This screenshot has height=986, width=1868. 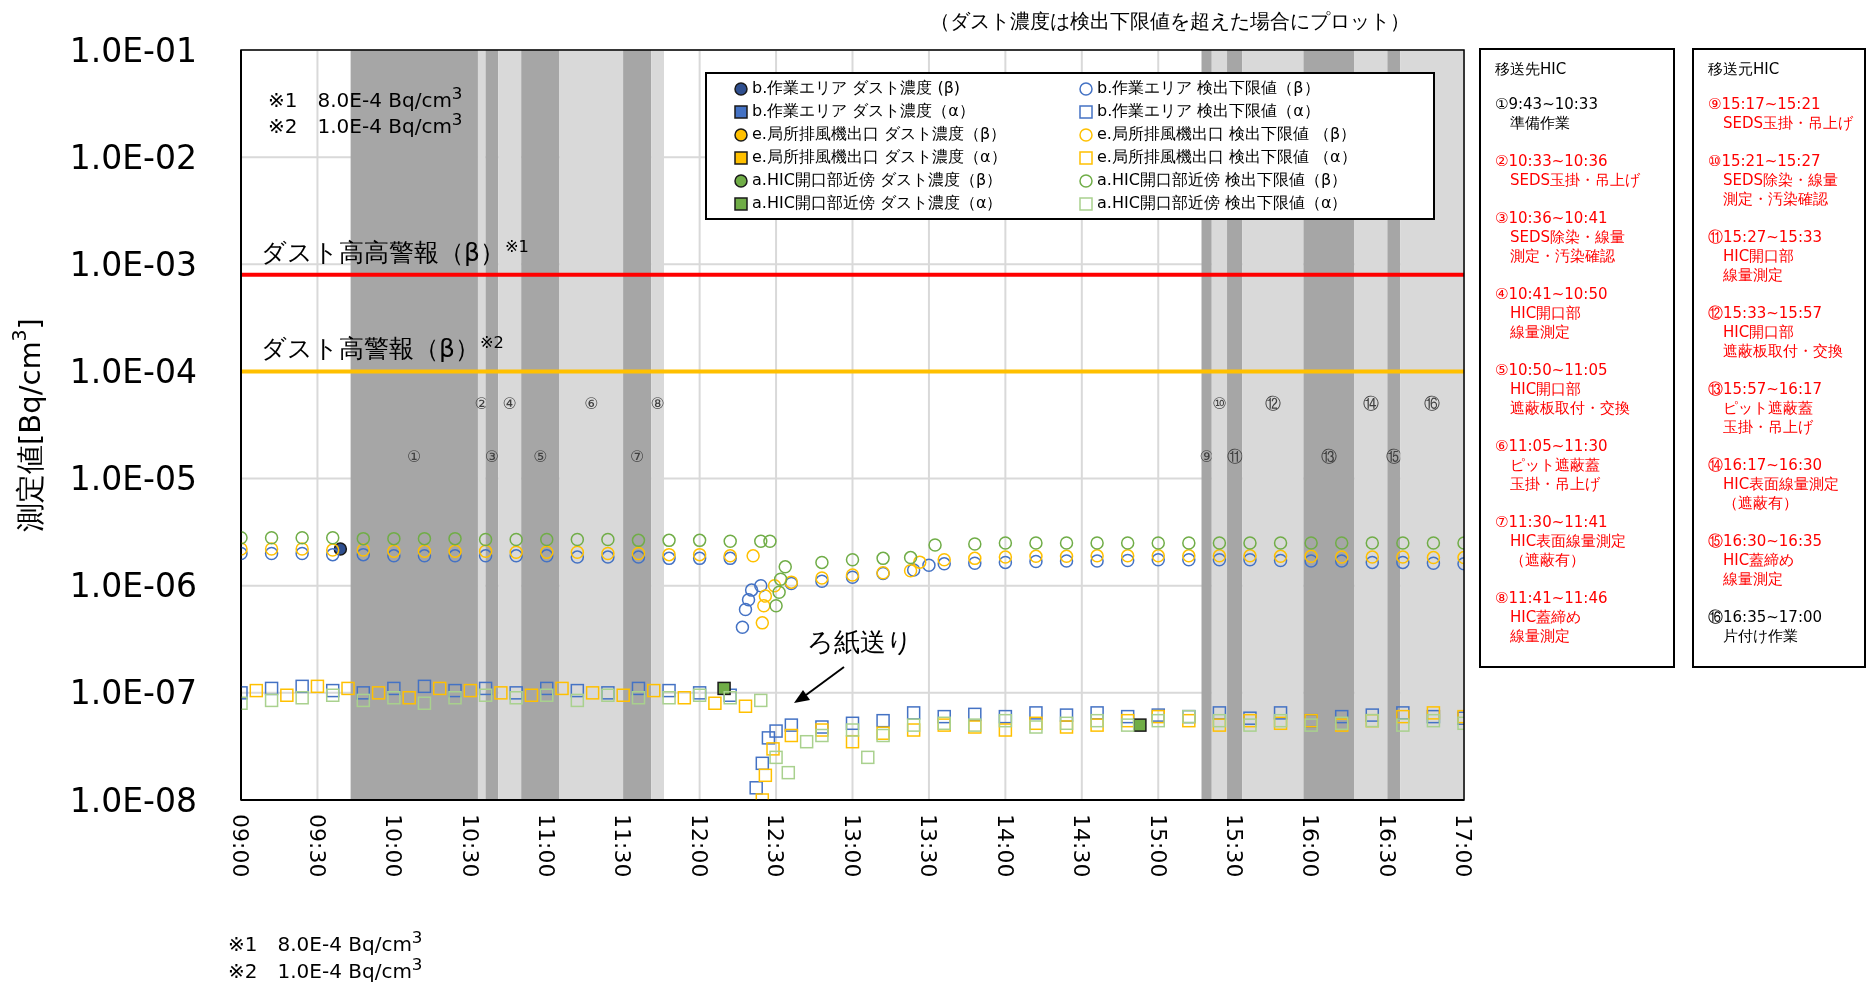 I want to click on y-tick-label: 1.0E-04, so click(x=133, y=371).